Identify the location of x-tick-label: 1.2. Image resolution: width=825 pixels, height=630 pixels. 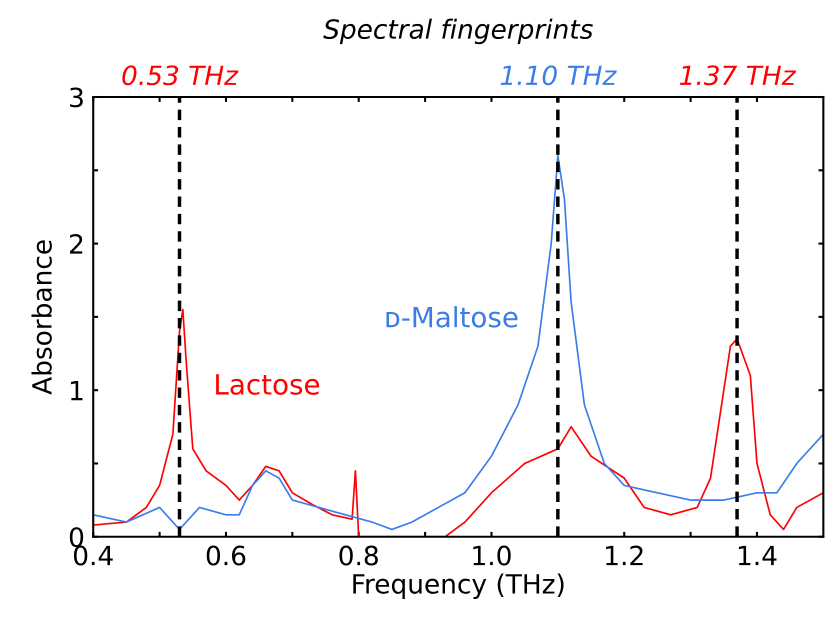
(624, 556).